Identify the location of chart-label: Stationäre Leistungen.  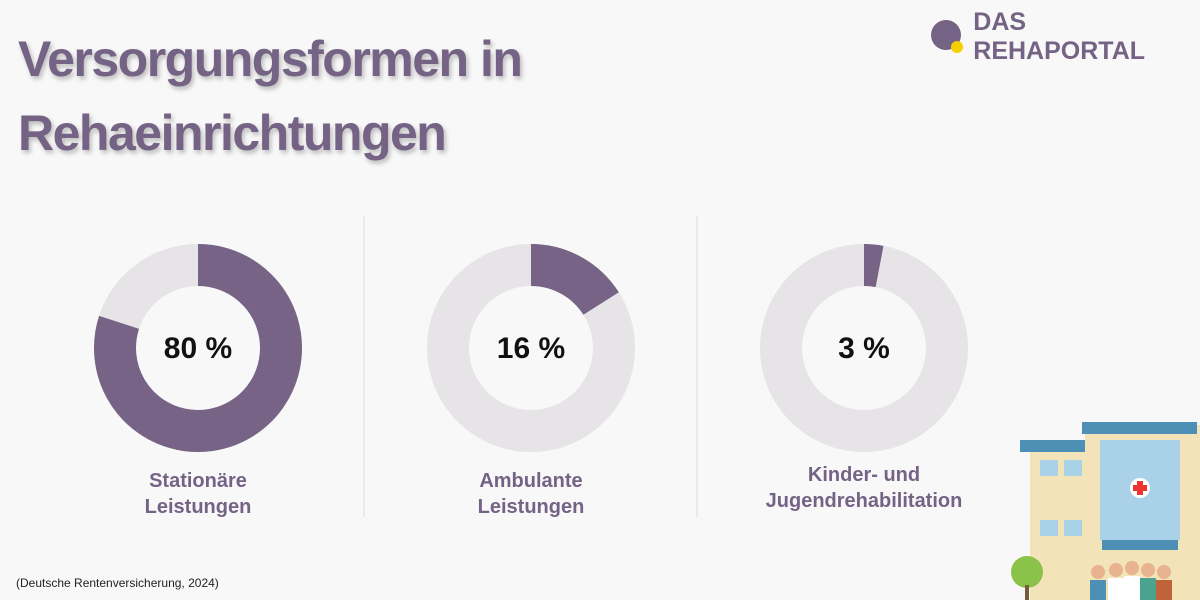
(198, 494).